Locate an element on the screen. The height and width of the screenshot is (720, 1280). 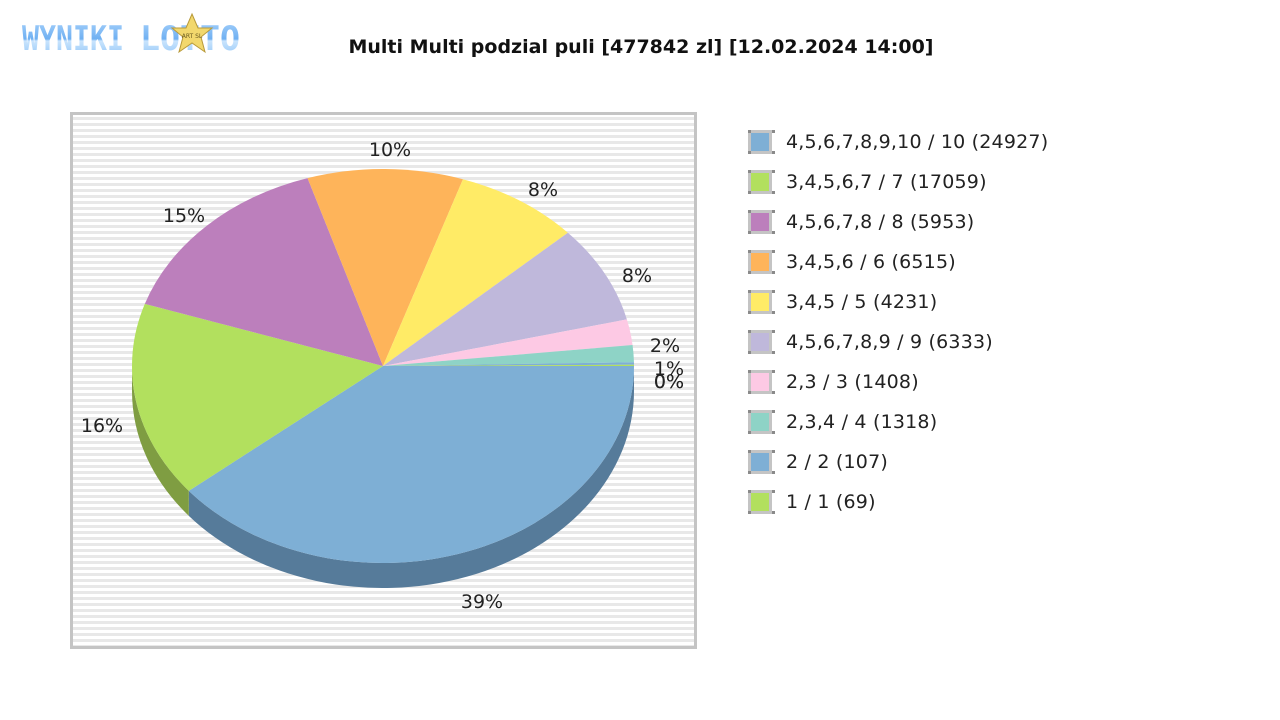
pie-slice-label: 0% is located at coordinates (669, 382).